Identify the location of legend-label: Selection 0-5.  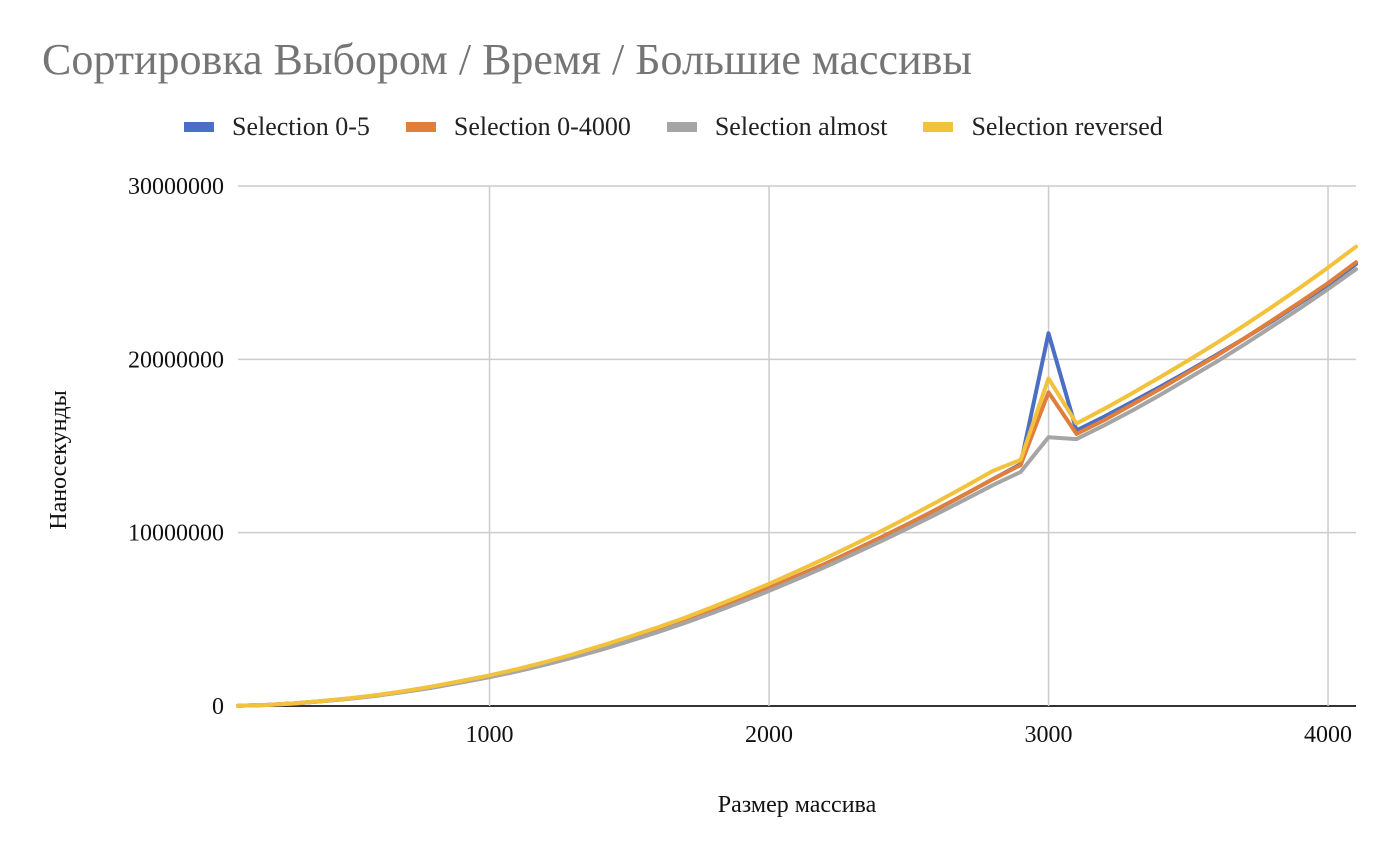
(301, 126).